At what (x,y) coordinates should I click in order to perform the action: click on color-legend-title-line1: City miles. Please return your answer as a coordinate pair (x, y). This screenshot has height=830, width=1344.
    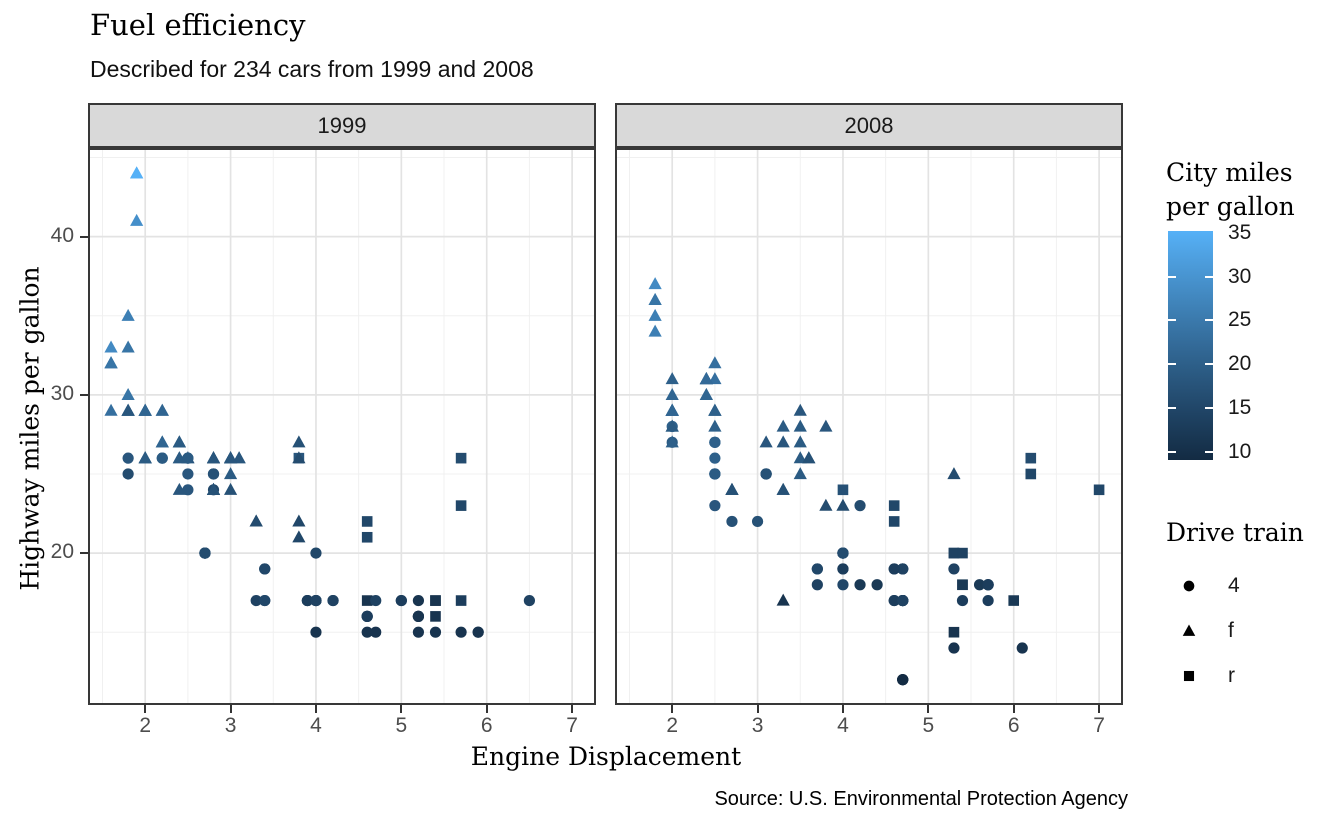
    Looking at the image, I should click on (1229, 172).